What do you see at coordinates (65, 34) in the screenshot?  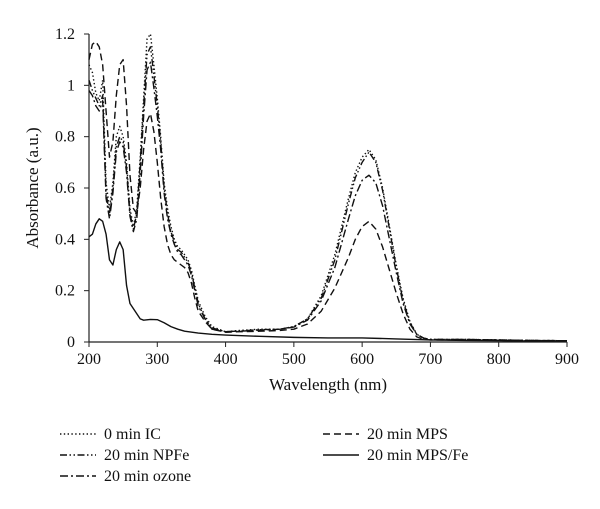 I see `y-tick-label: 1.2` at bounding box center [65, 34].